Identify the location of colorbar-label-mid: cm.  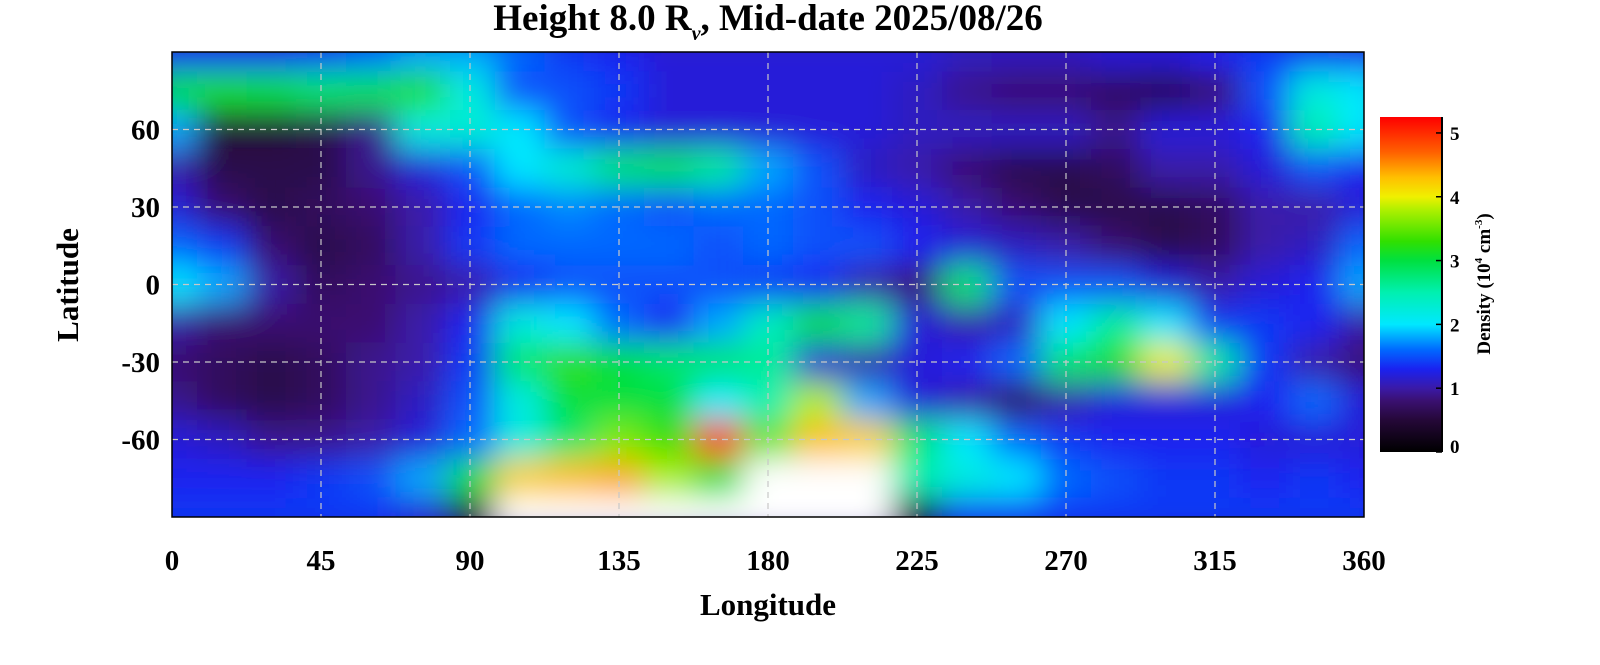
(1484, 243).